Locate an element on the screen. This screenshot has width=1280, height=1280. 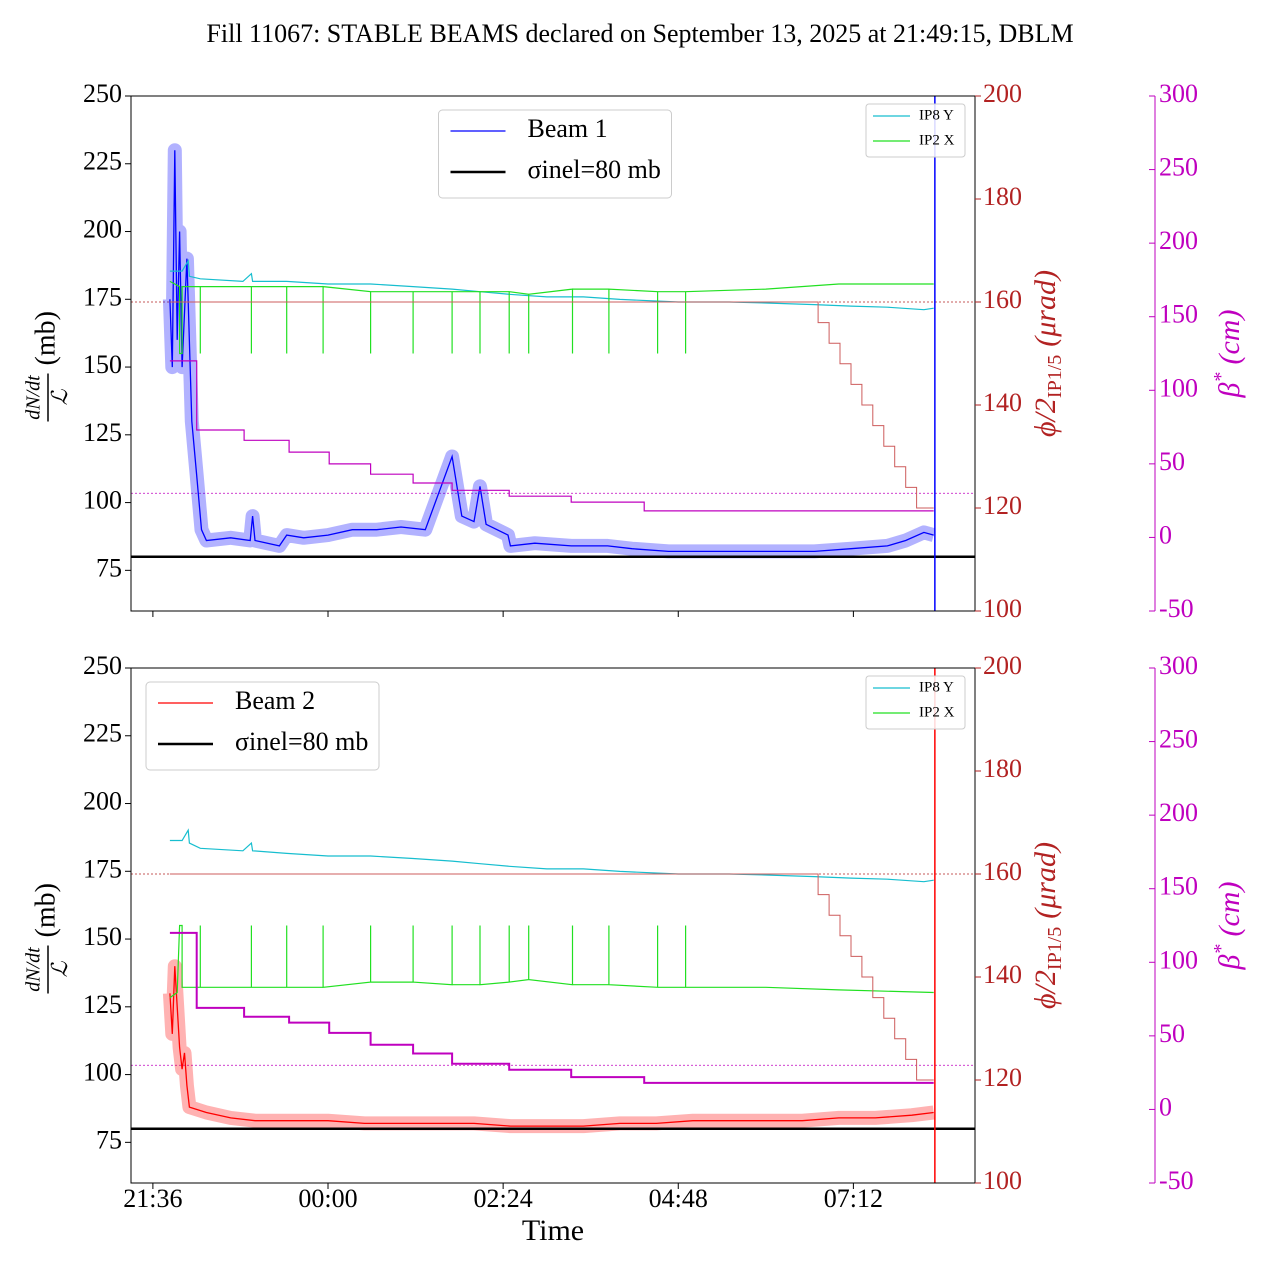
y3-tick-label: -50 is located at coordinates (1176, 608).